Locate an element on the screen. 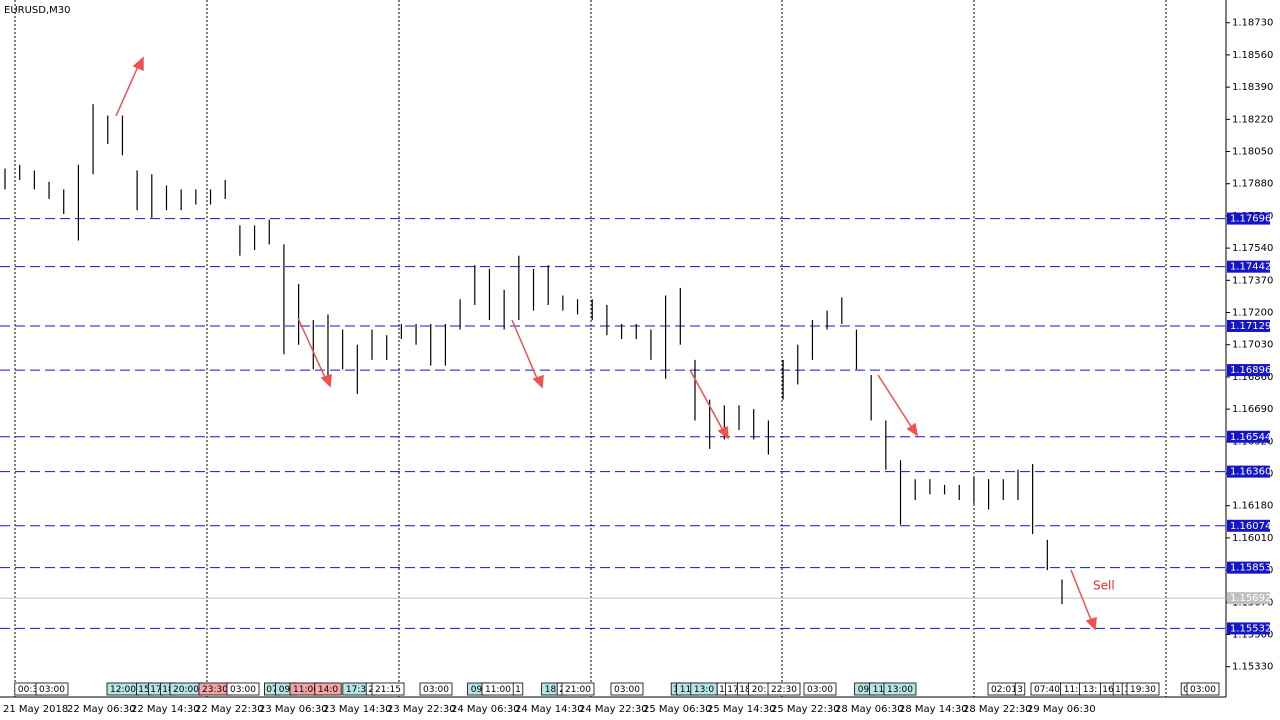 The width and height of the screenshot is (1280, 720). level-label: 1.15853 is located at coordinates (1250, 568).